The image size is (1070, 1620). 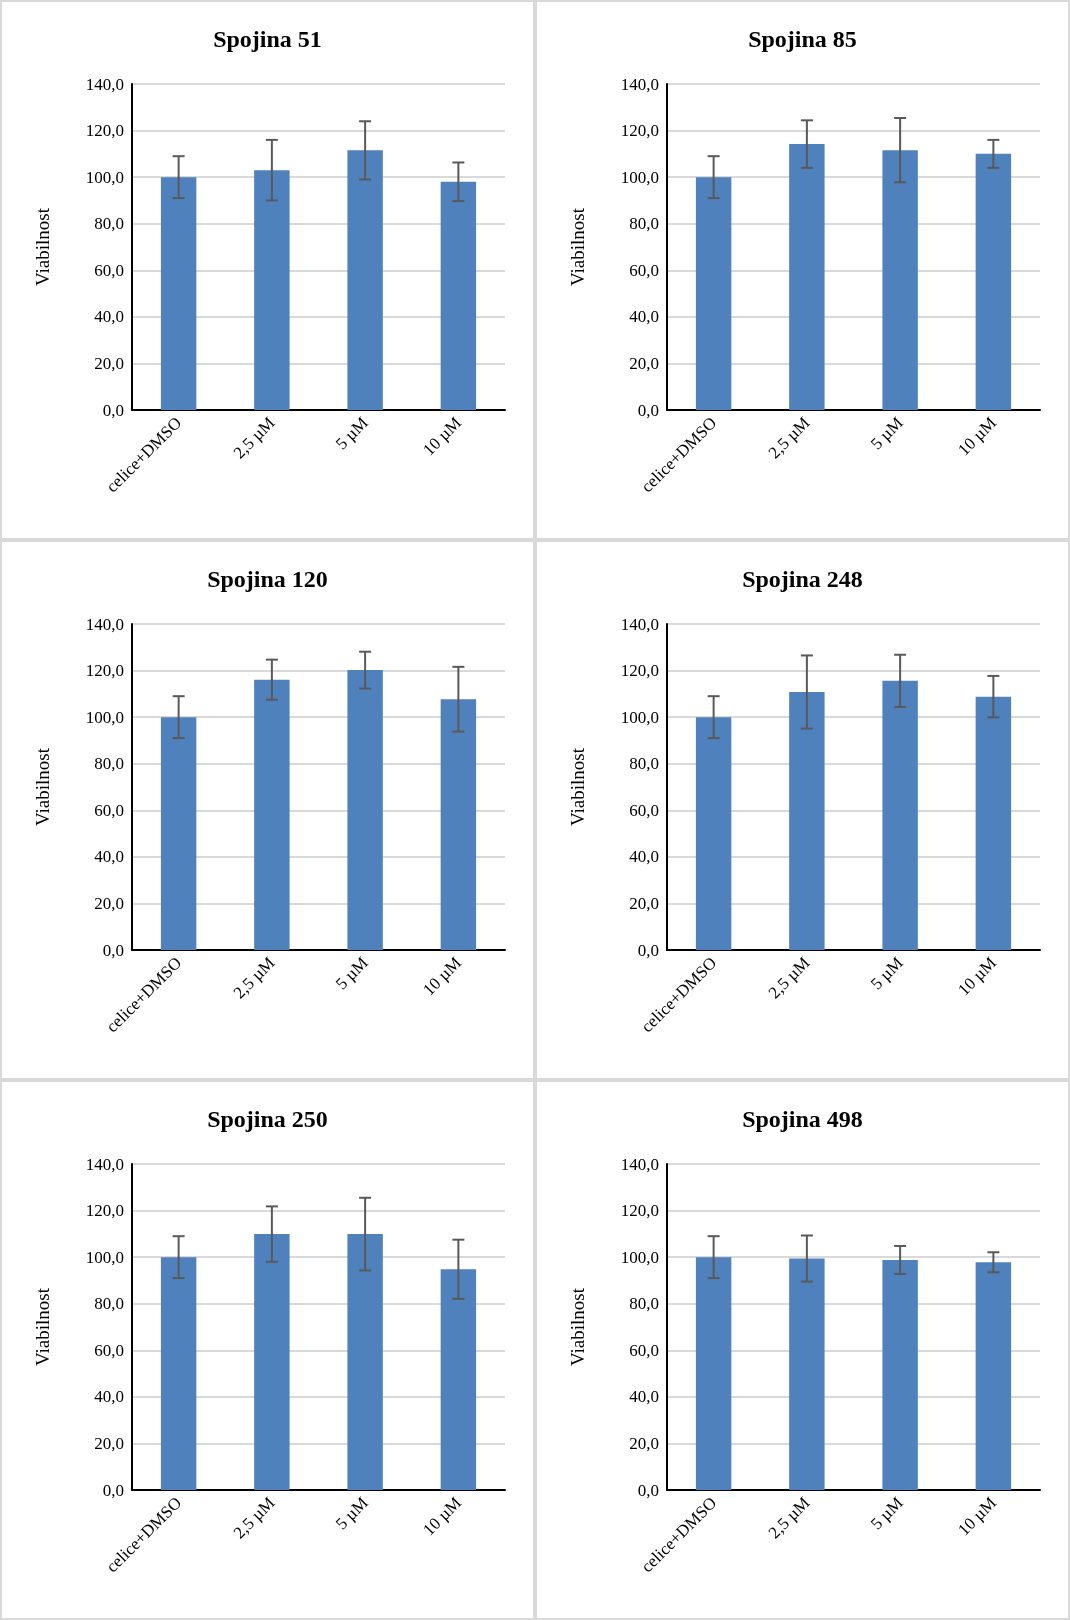 I want to click on chart-title: Spojina 250, so click(x=267, y=1119).